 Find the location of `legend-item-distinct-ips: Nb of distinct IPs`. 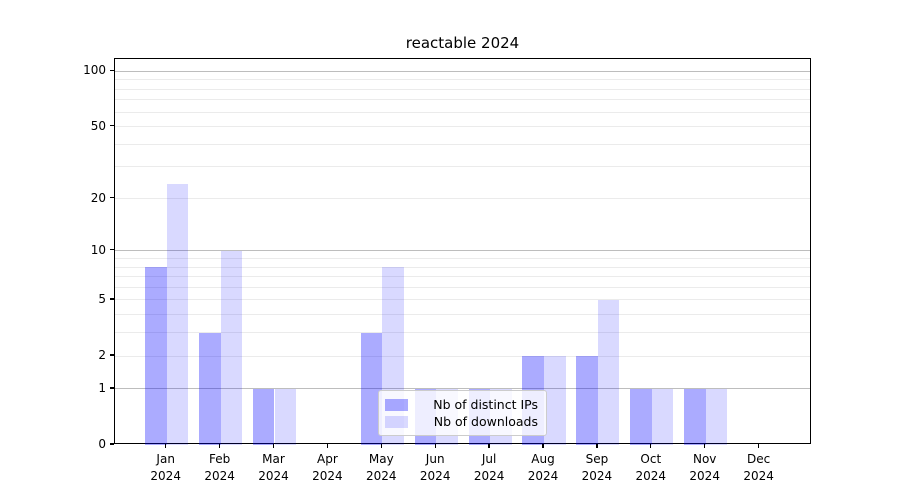

legend-item-distinct-ips: Nb of distinct IPs is located at coordinates (461, 404).